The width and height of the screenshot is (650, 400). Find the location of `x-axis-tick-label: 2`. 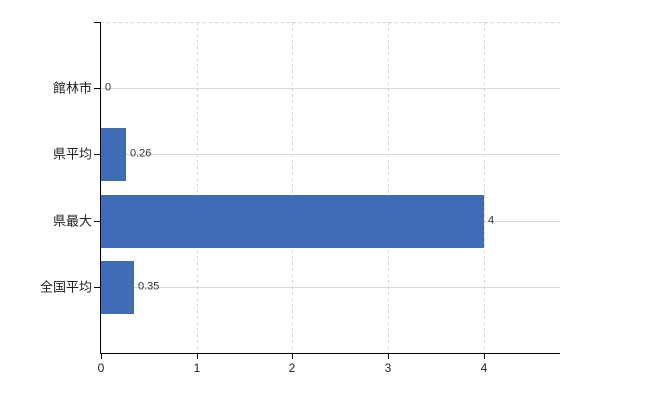

x-axis-tick-label: 2 is located at coordinates (292, 368).